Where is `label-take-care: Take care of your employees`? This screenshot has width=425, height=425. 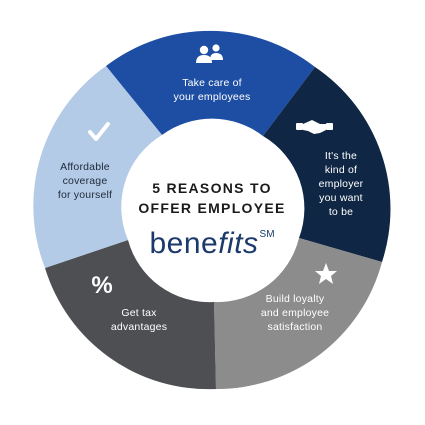
label-take-care: Take care of your employees is located at coordinates (212, 90).